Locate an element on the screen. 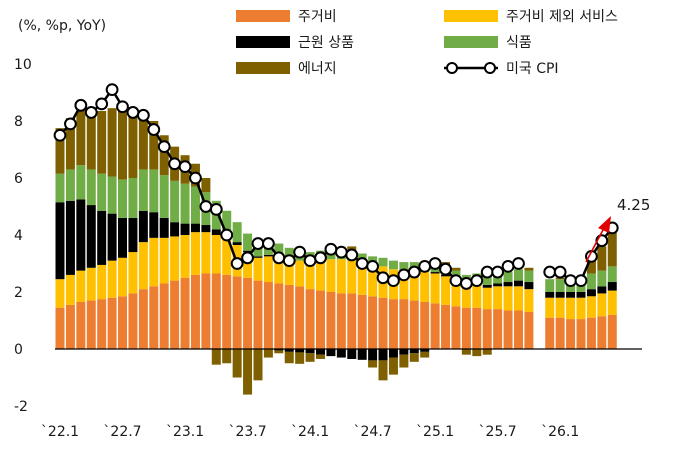 The image size is (675, 450). y-tick-label: 0 is located at coordinates (18, 350).